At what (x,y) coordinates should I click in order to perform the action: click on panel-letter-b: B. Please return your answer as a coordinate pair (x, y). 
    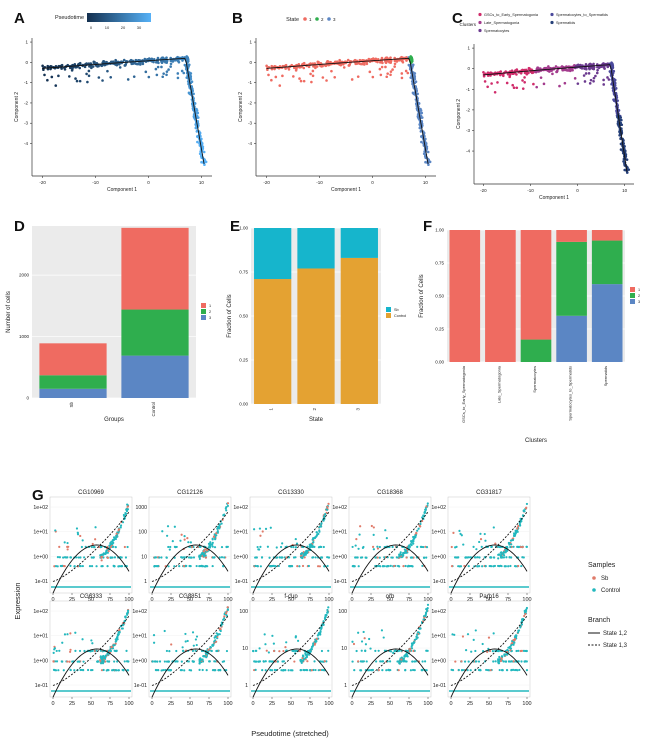
    Looking at the image, I should click on (237, 18).